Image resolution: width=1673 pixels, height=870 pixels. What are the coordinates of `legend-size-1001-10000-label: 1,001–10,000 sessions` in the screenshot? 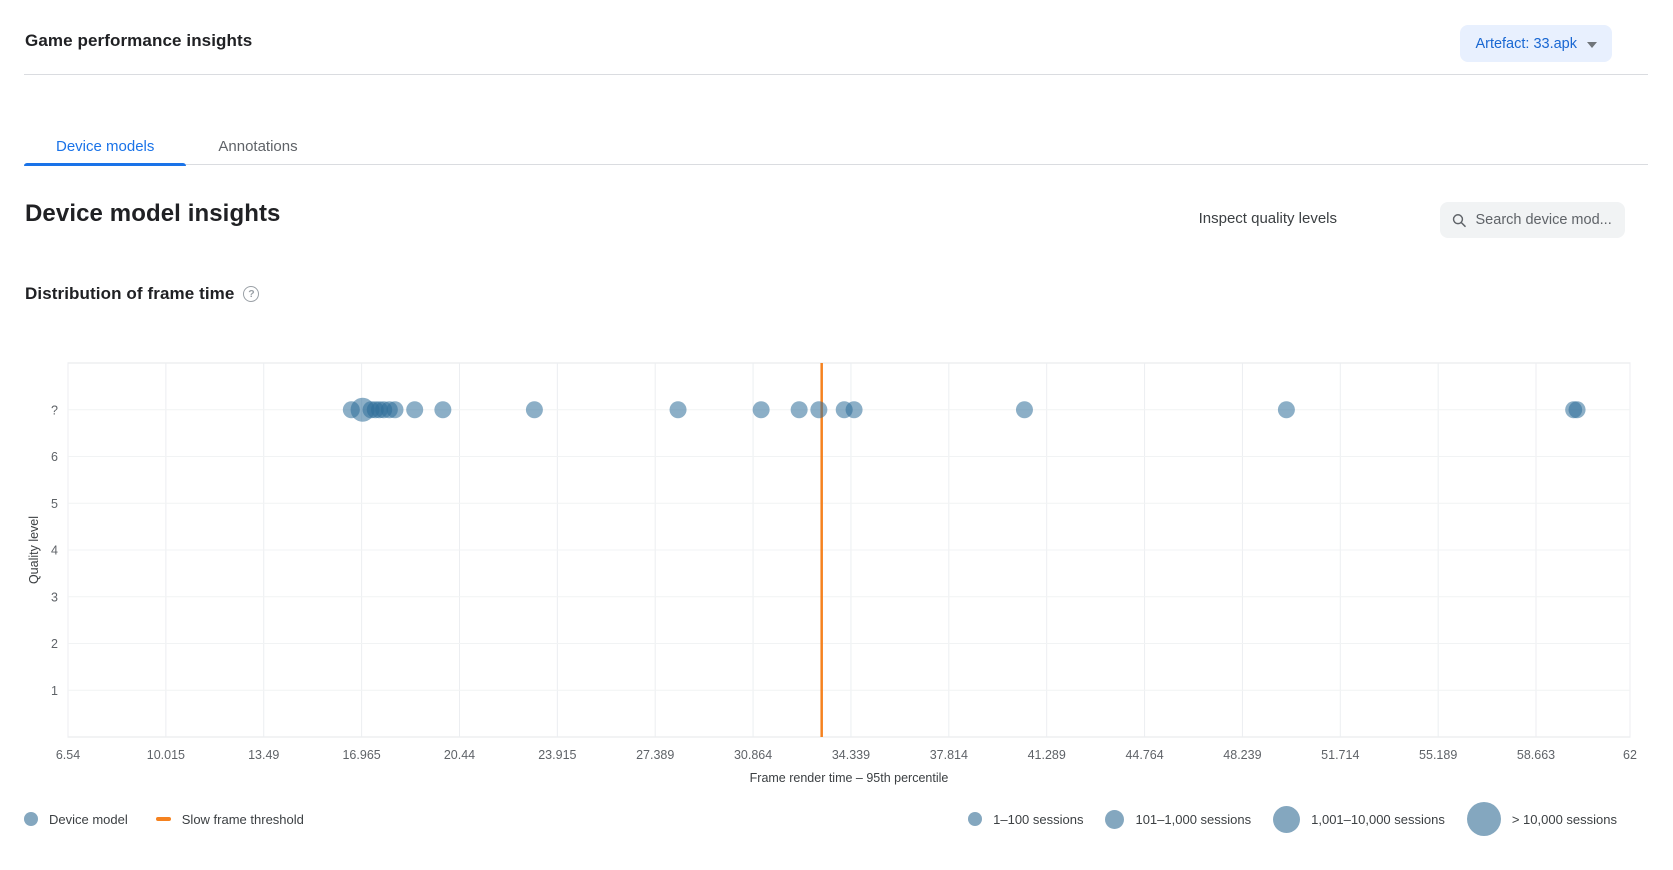 It's located at (1378, 819).